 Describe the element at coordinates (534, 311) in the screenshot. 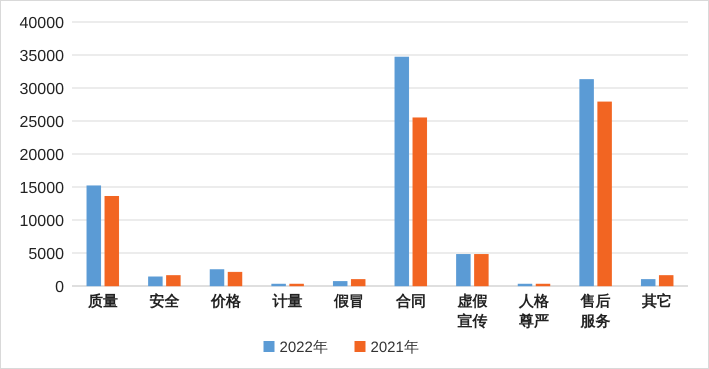

I see `x-tick-label: 人格尊严` at that location.